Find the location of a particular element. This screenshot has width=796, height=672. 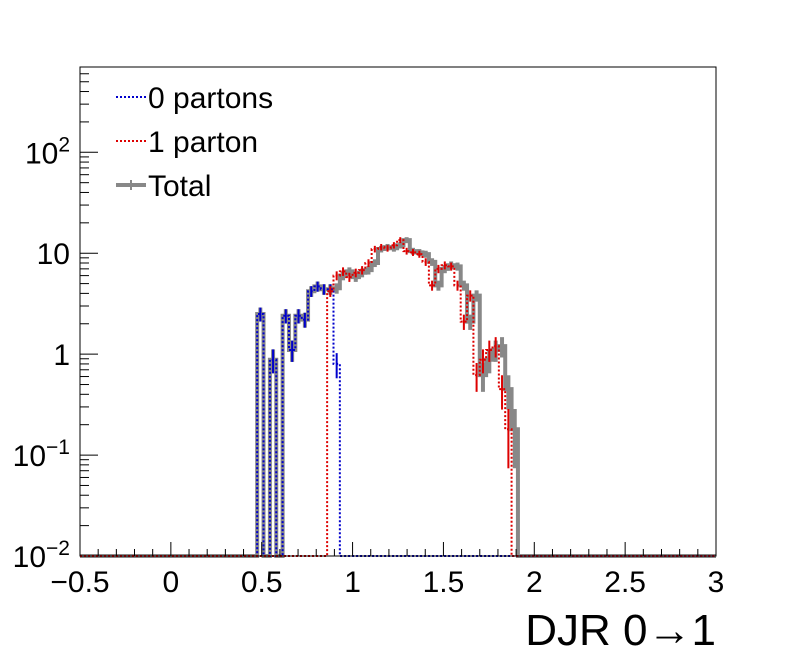

x-tick-label: 2.5 is located at coordinates (625, 582).